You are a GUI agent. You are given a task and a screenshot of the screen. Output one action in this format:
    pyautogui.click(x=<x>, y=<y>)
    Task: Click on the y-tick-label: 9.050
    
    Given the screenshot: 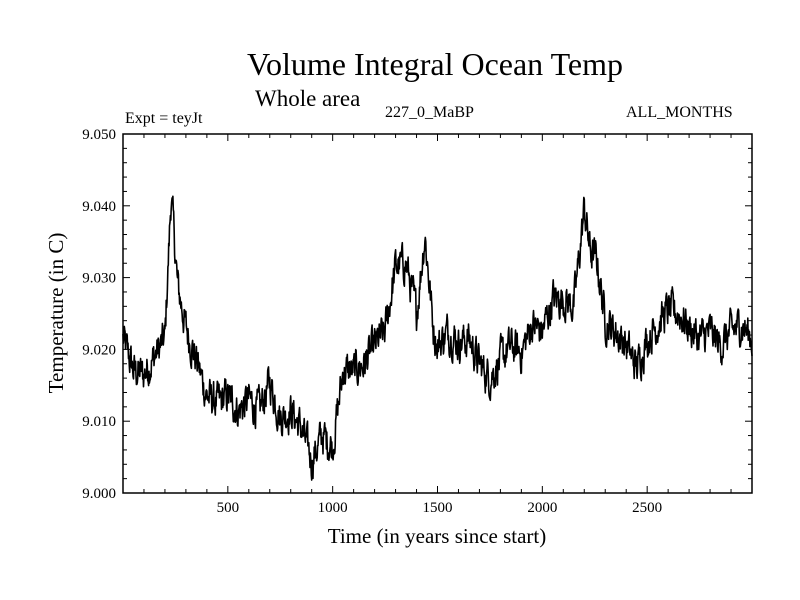 What is the action you would take?
    pyautogui.click(x=99, y=135)
    